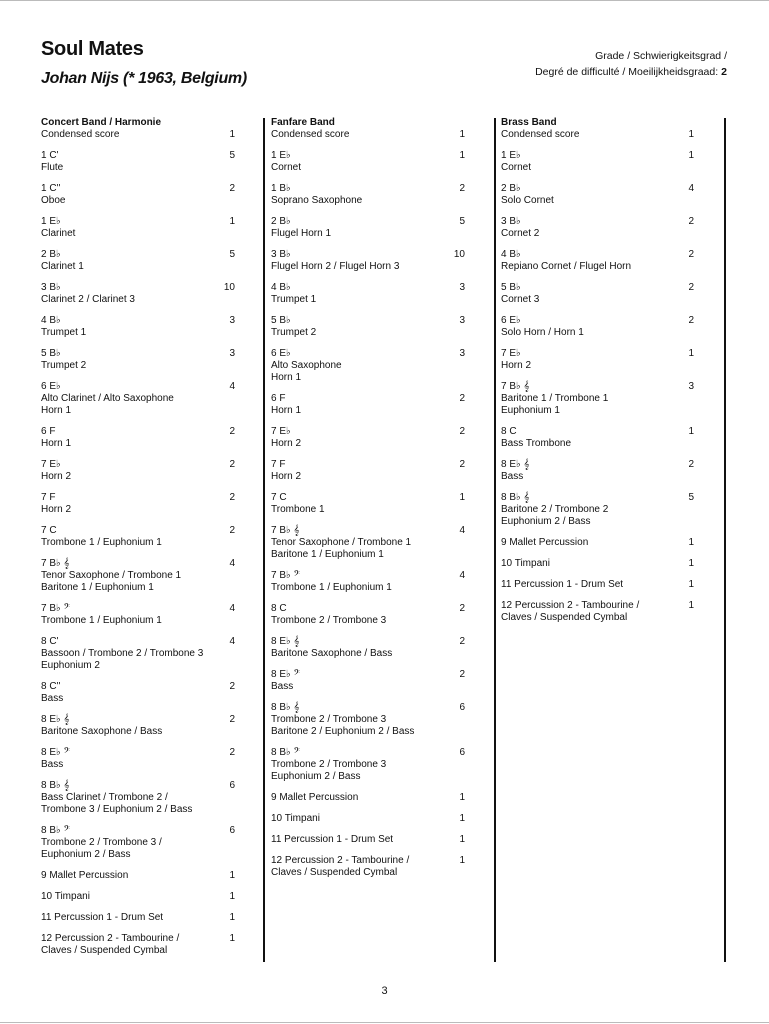 This screenshot has height=1024, width=769. What do you see at coordinates (55, 719) in the screenshot?
I see `part-key: 8 E♭ 𝄞` at bounding box center [55, 719].